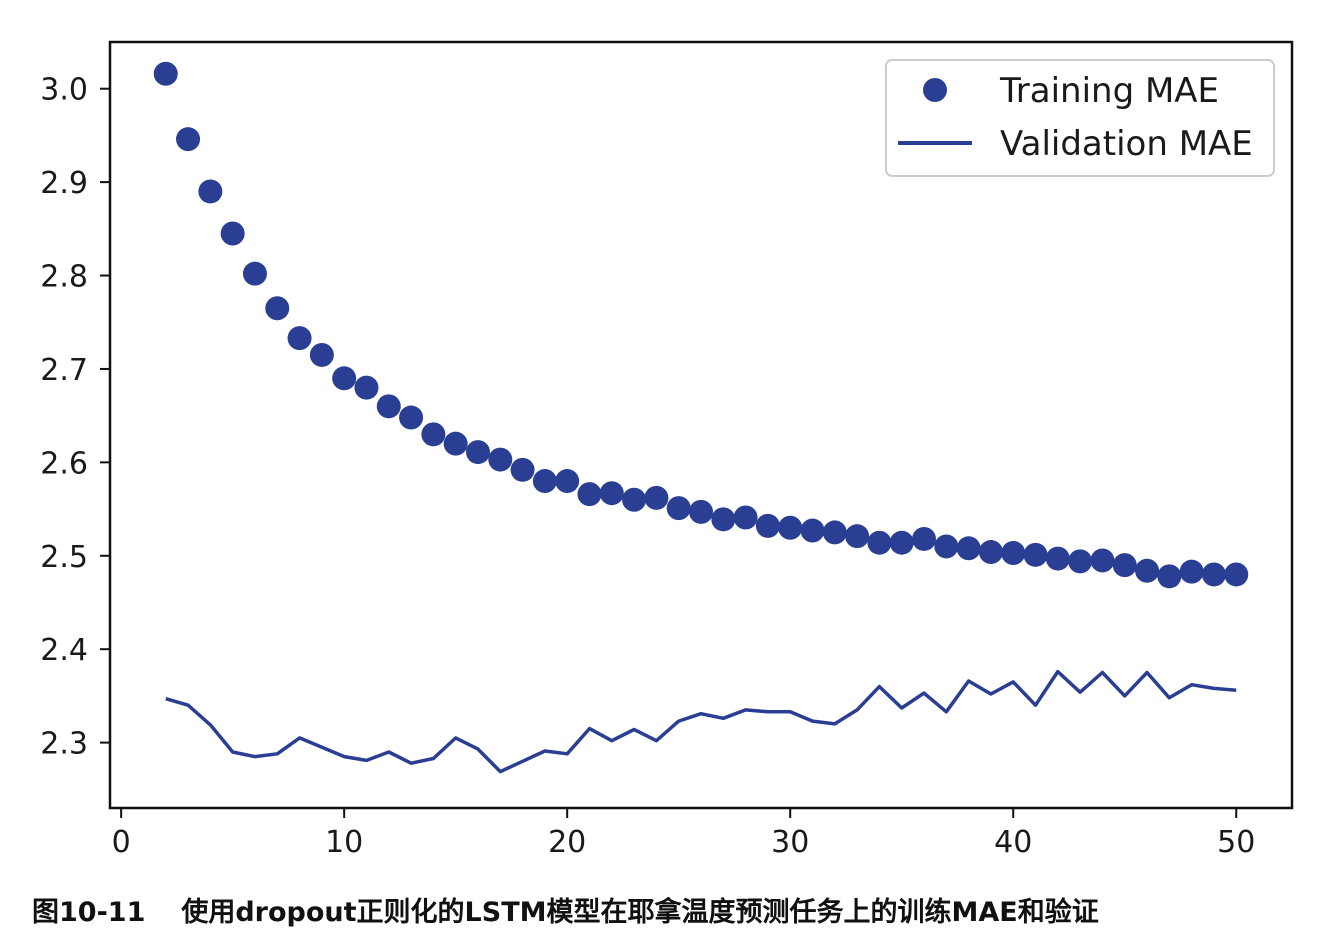  What do you see at coordinates (1109, 91) in the screenshot?
I see `legend-label-training: Training MAE` at bounding box center [1109, 91].